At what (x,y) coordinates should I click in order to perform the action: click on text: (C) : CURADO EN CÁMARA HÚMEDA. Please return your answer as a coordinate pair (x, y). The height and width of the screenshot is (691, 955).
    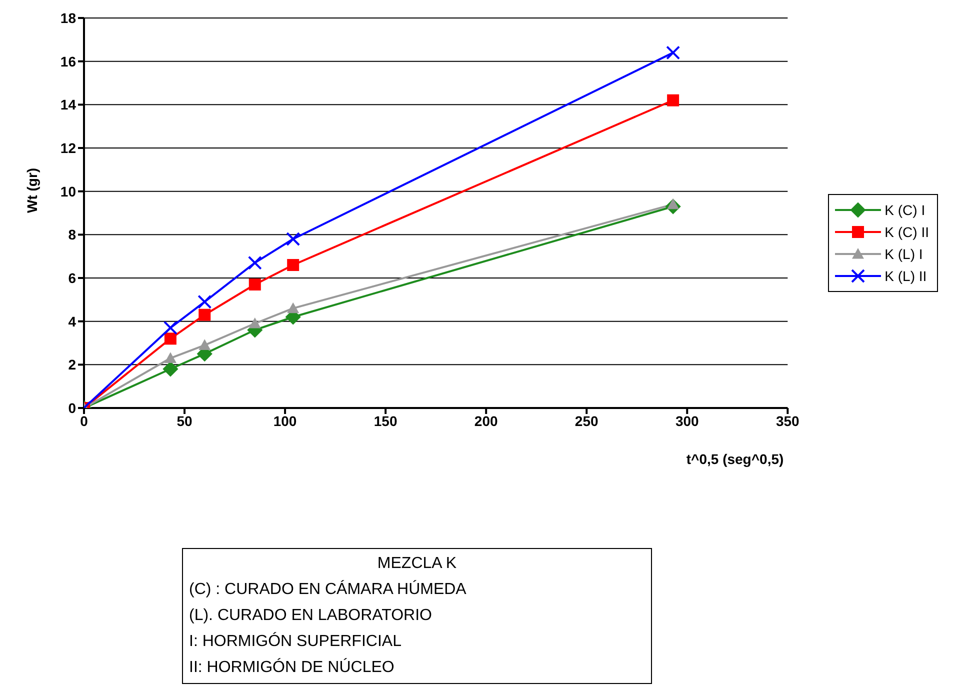
    Looking at the image, I should click on (328, 589).